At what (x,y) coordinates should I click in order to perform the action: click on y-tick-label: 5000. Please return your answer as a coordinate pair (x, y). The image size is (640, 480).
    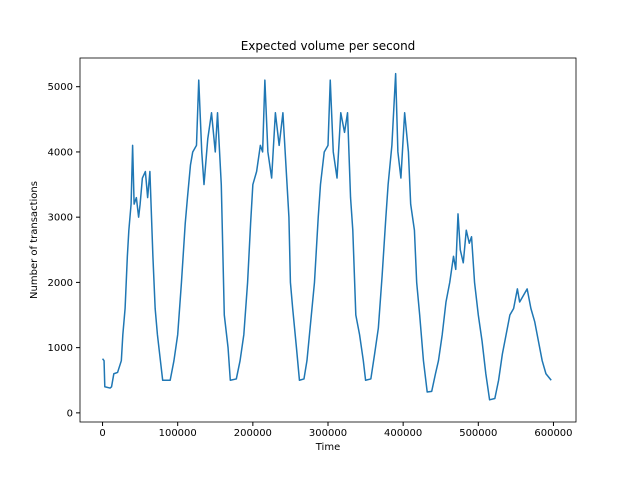
    Looking at the image, I should click on (60, 87).